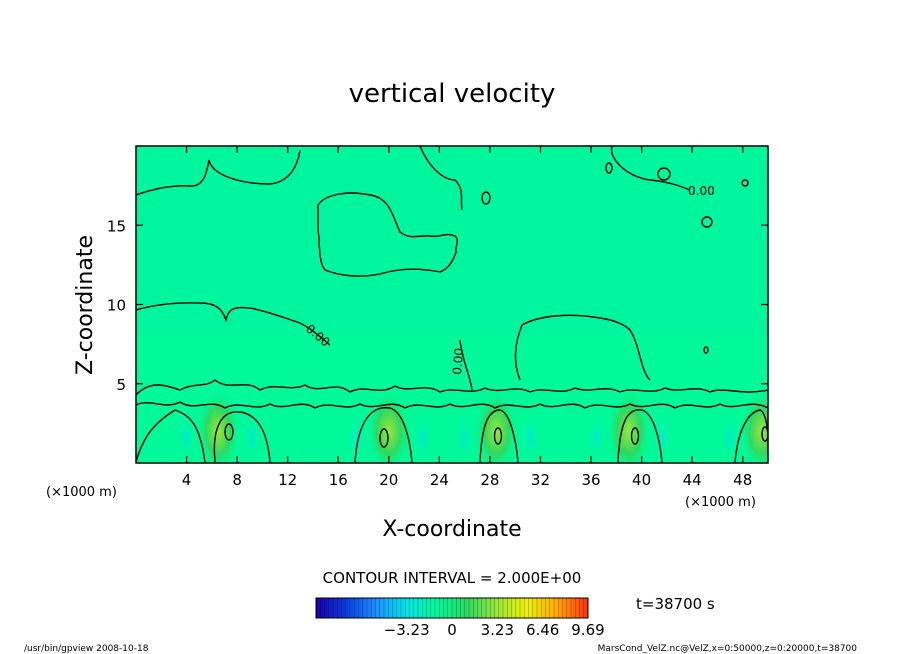  Describe the element at coordinates (85, 305) in the screenshot. I see `y-axis-title: Z-coordinate` at that location.